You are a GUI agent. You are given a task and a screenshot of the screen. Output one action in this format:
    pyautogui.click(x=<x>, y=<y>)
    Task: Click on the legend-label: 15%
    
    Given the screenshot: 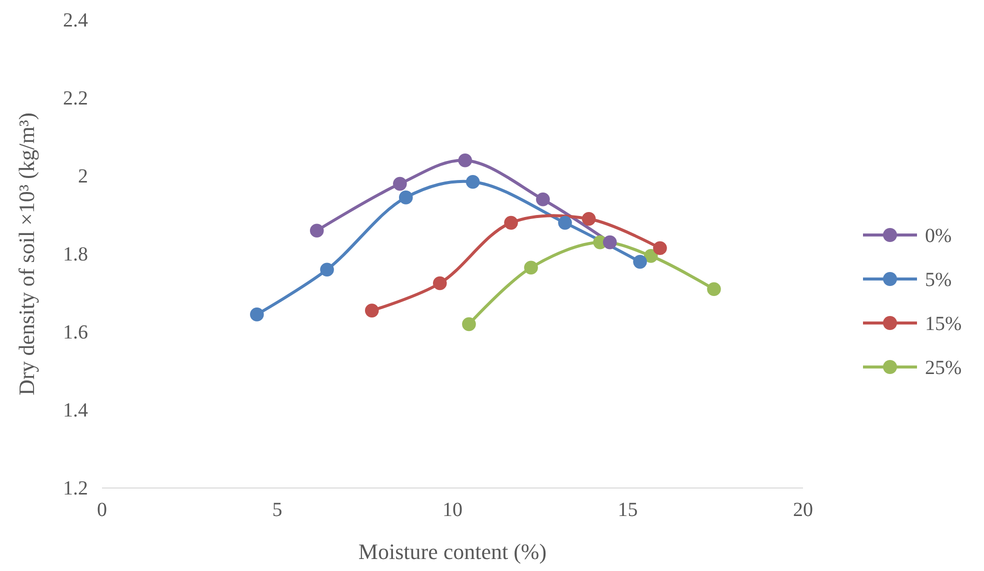 What is the action you would take?
    pyautogui.click(x=943, y=324)
    